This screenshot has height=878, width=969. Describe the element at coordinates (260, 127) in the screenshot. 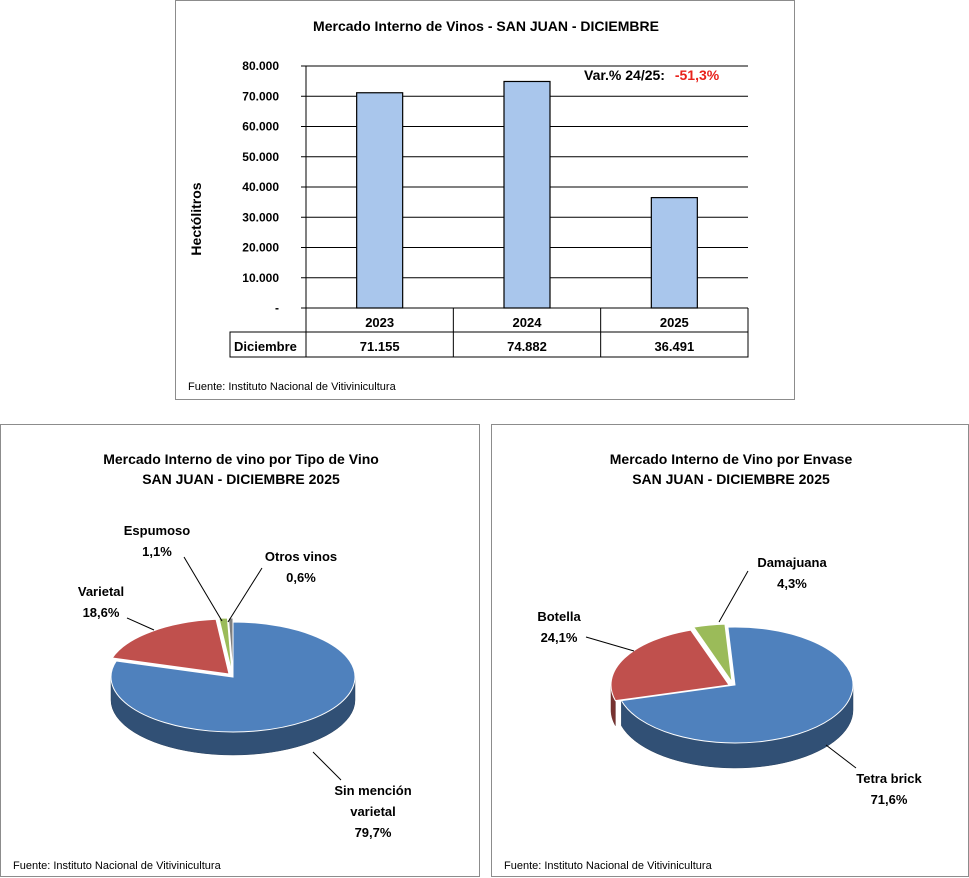

I see `y-tick-label: 60.000` at that location.